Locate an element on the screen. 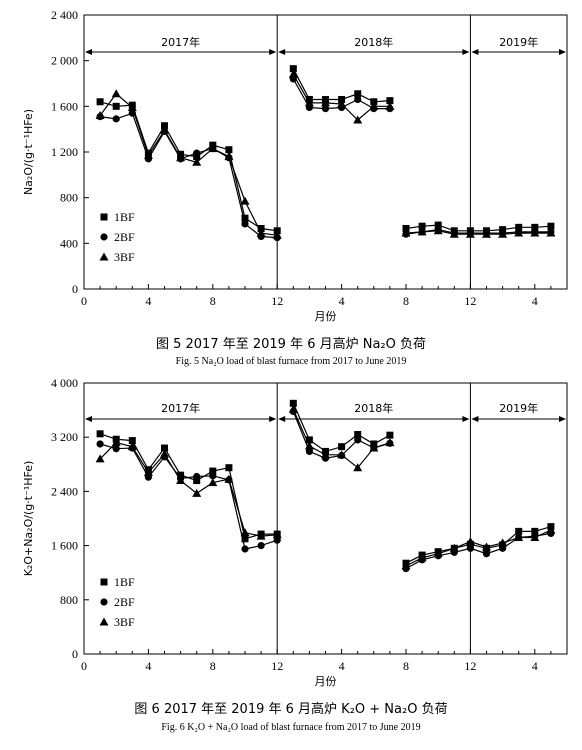 The image size is (582, 750). period-label: 2019年 is located at coordinates (518, 42).